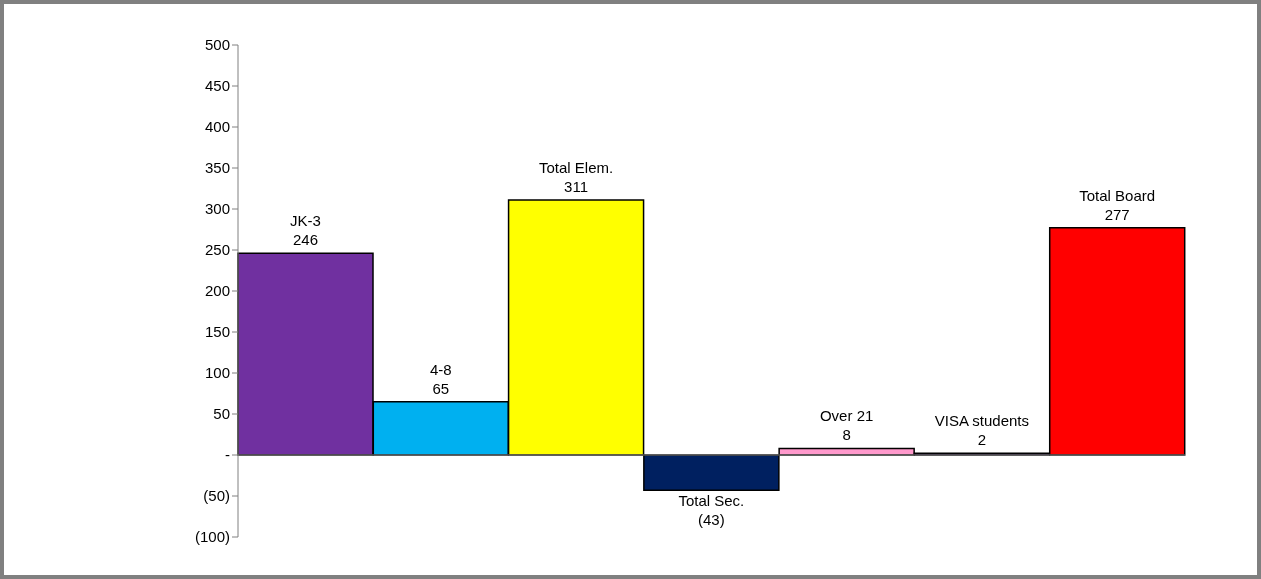 This screenshot has height=579, width=1261. Describe the element at coordinates (217, 250) in the screenshot. I see `y-tick-label: 250` at that location.